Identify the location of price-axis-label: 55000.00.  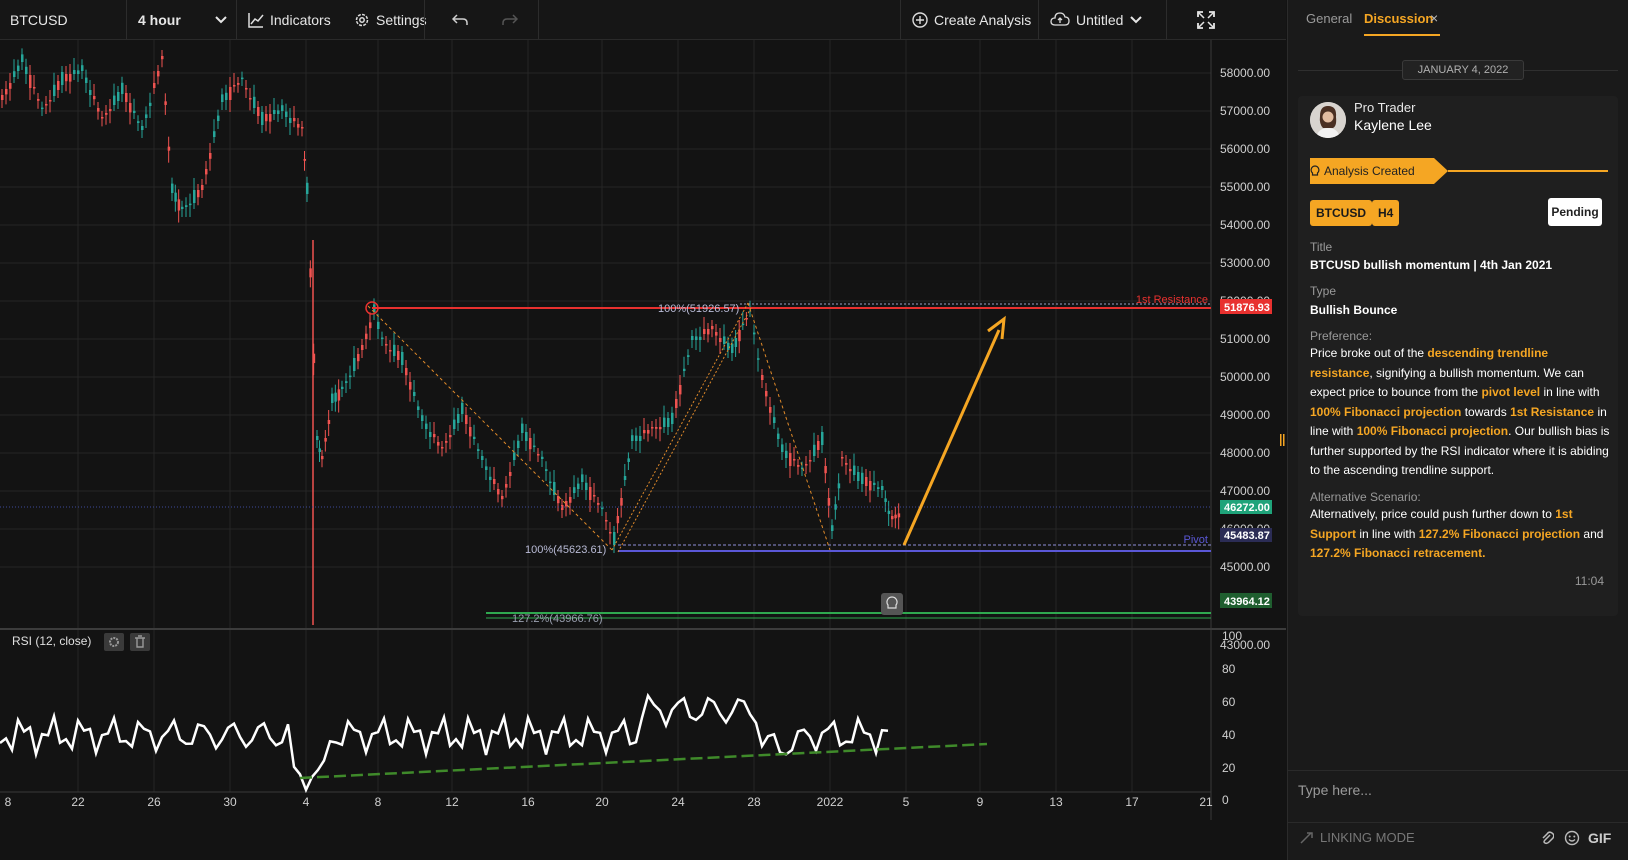
(1245, 187).